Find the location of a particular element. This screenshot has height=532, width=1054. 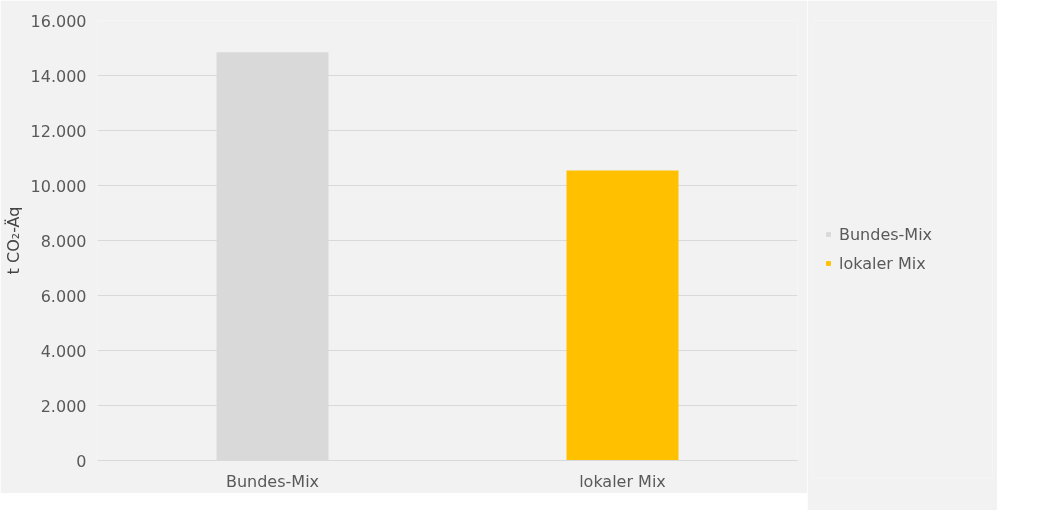

y-axis-title: t CO₂-Äq is located at coordinates (13, 240).